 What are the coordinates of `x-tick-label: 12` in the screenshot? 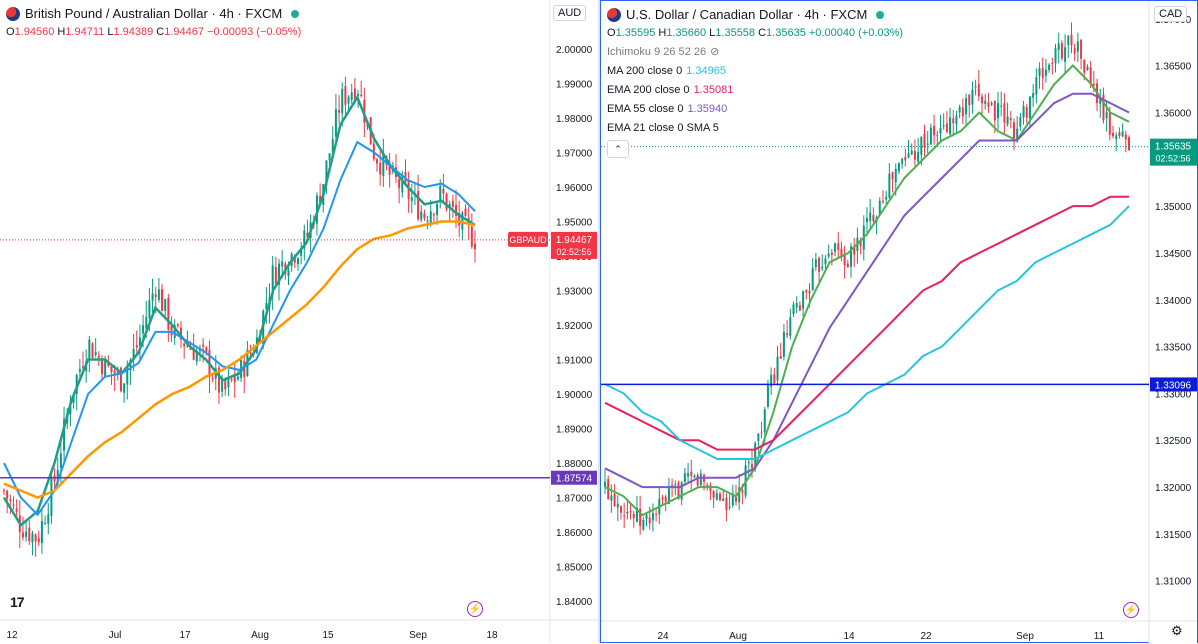 It's located at (12, 635).